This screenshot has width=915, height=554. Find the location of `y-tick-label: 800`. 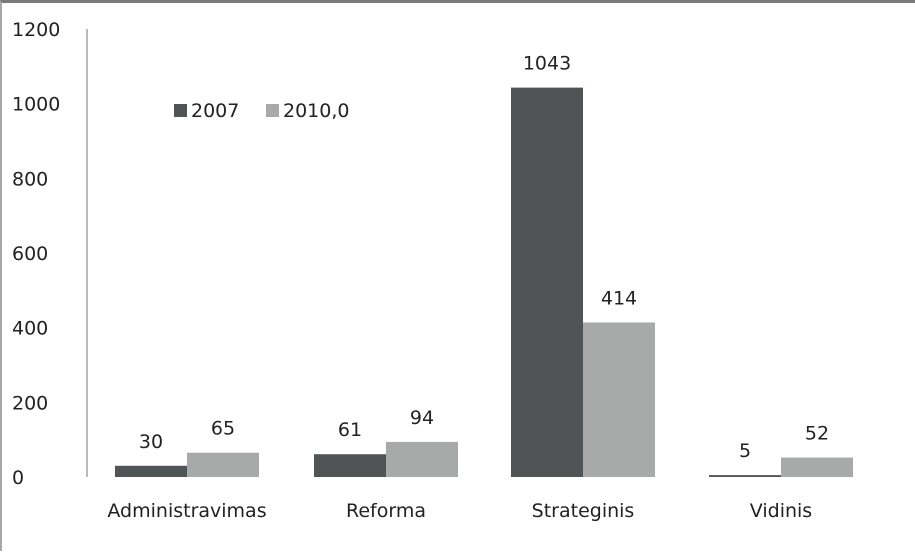

y-tick-label: 800 is located at coordinates (30, 179).